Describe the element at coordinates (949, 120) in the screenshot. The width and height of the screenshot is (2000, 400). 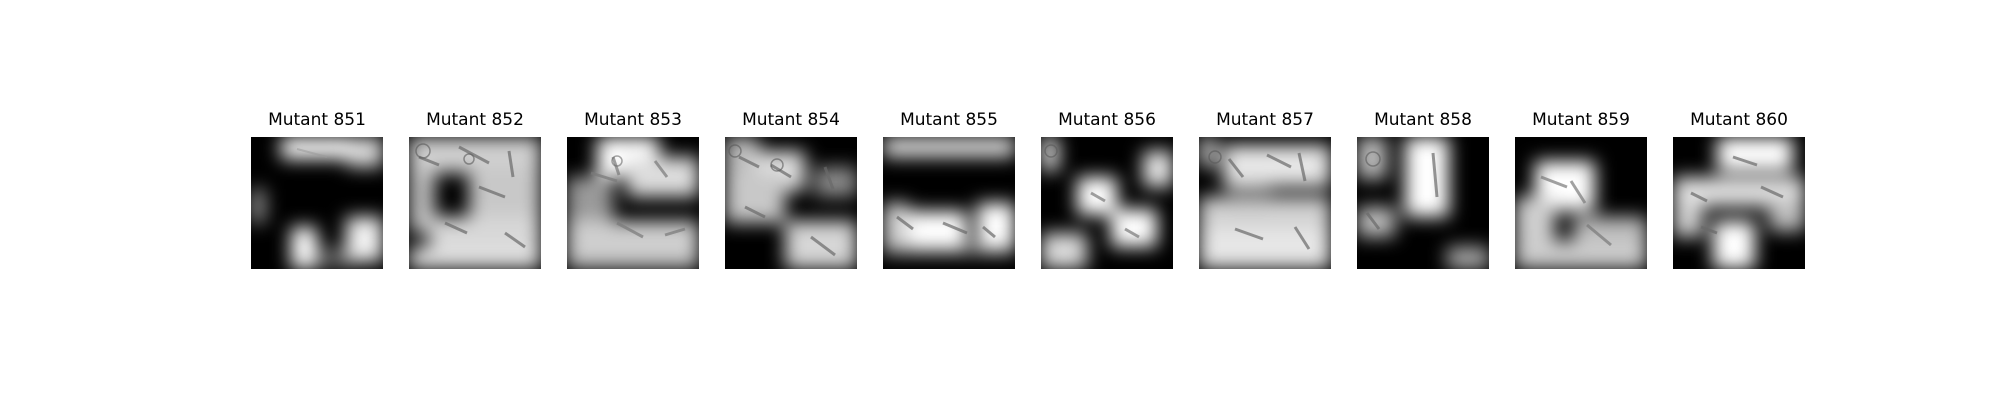
I see `panel-title: Mutant 855` at that location.